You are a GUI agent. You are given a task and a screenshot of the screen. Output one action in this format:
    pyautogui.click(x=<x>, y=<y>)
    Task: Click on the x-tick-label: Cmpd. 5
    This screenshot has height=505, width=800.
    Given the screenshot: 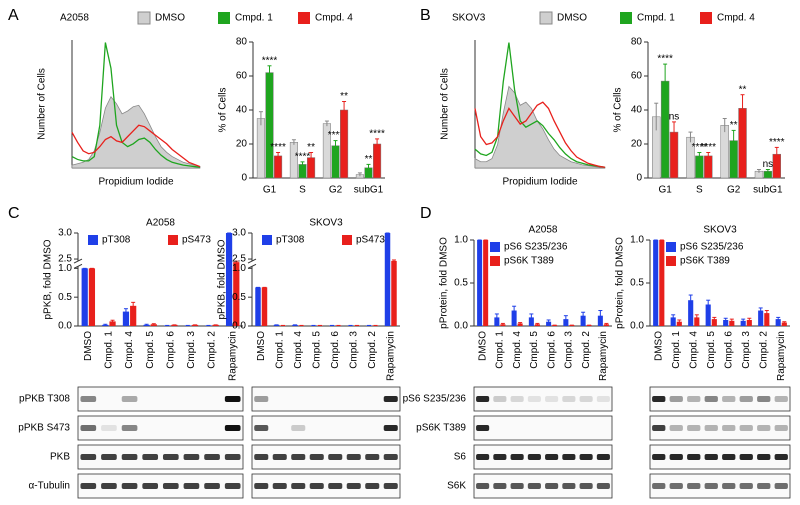 What is the action you would take?
    pyautogui.click(x=150, y=350)
    